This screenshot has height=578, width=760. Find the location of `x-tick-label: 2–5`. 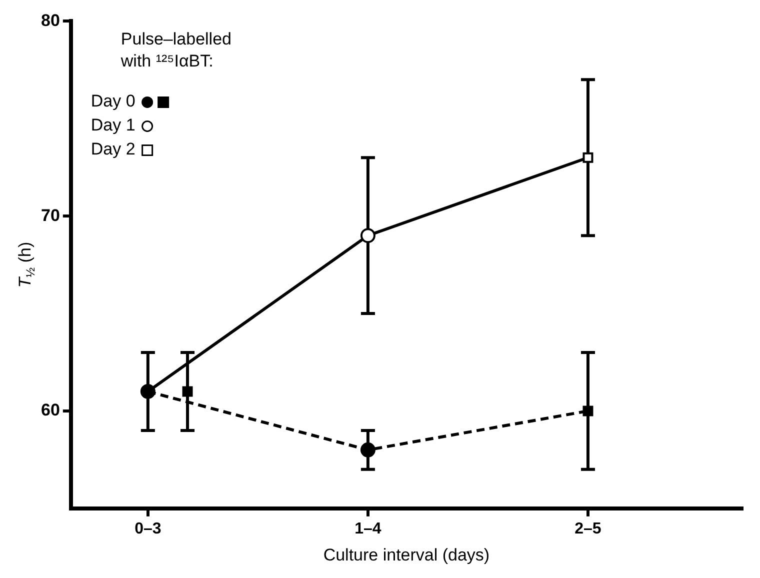

x-tick-label: 2–5 is located at coordinates (588, 529).